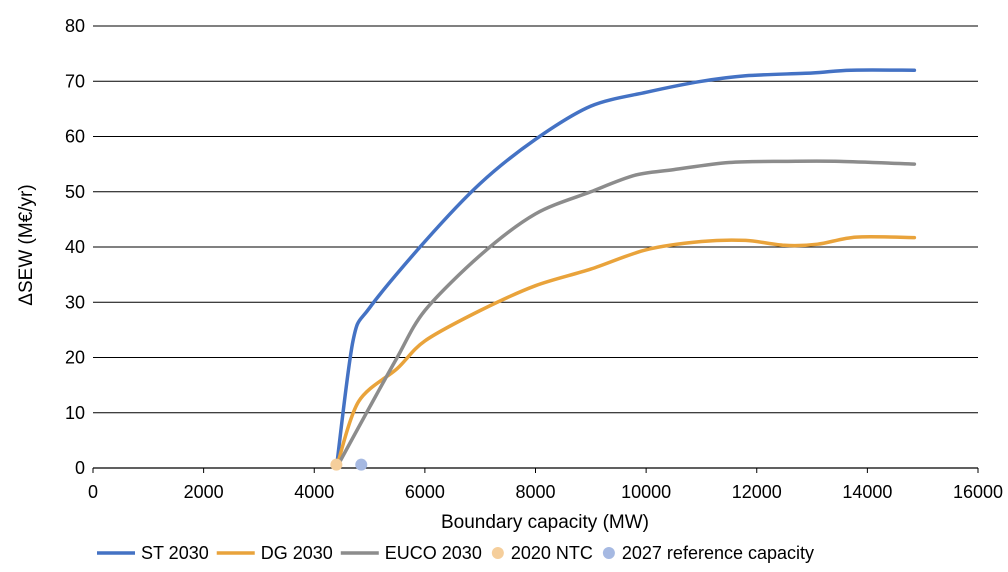 The width and height of the screenshot is (1008, 572). Describe the element at coordinates (93, 492) in the screenshot. I see `x-tick-label: 0` at that location.